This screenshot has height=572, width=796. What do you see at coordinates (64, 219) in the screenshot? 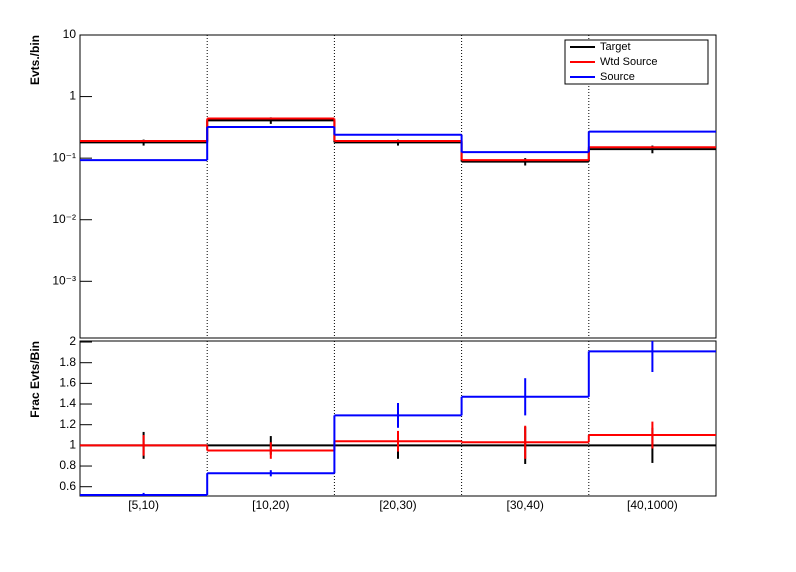
I see `y-tick-label: 10⁻²` at bounding box center [64, 219].